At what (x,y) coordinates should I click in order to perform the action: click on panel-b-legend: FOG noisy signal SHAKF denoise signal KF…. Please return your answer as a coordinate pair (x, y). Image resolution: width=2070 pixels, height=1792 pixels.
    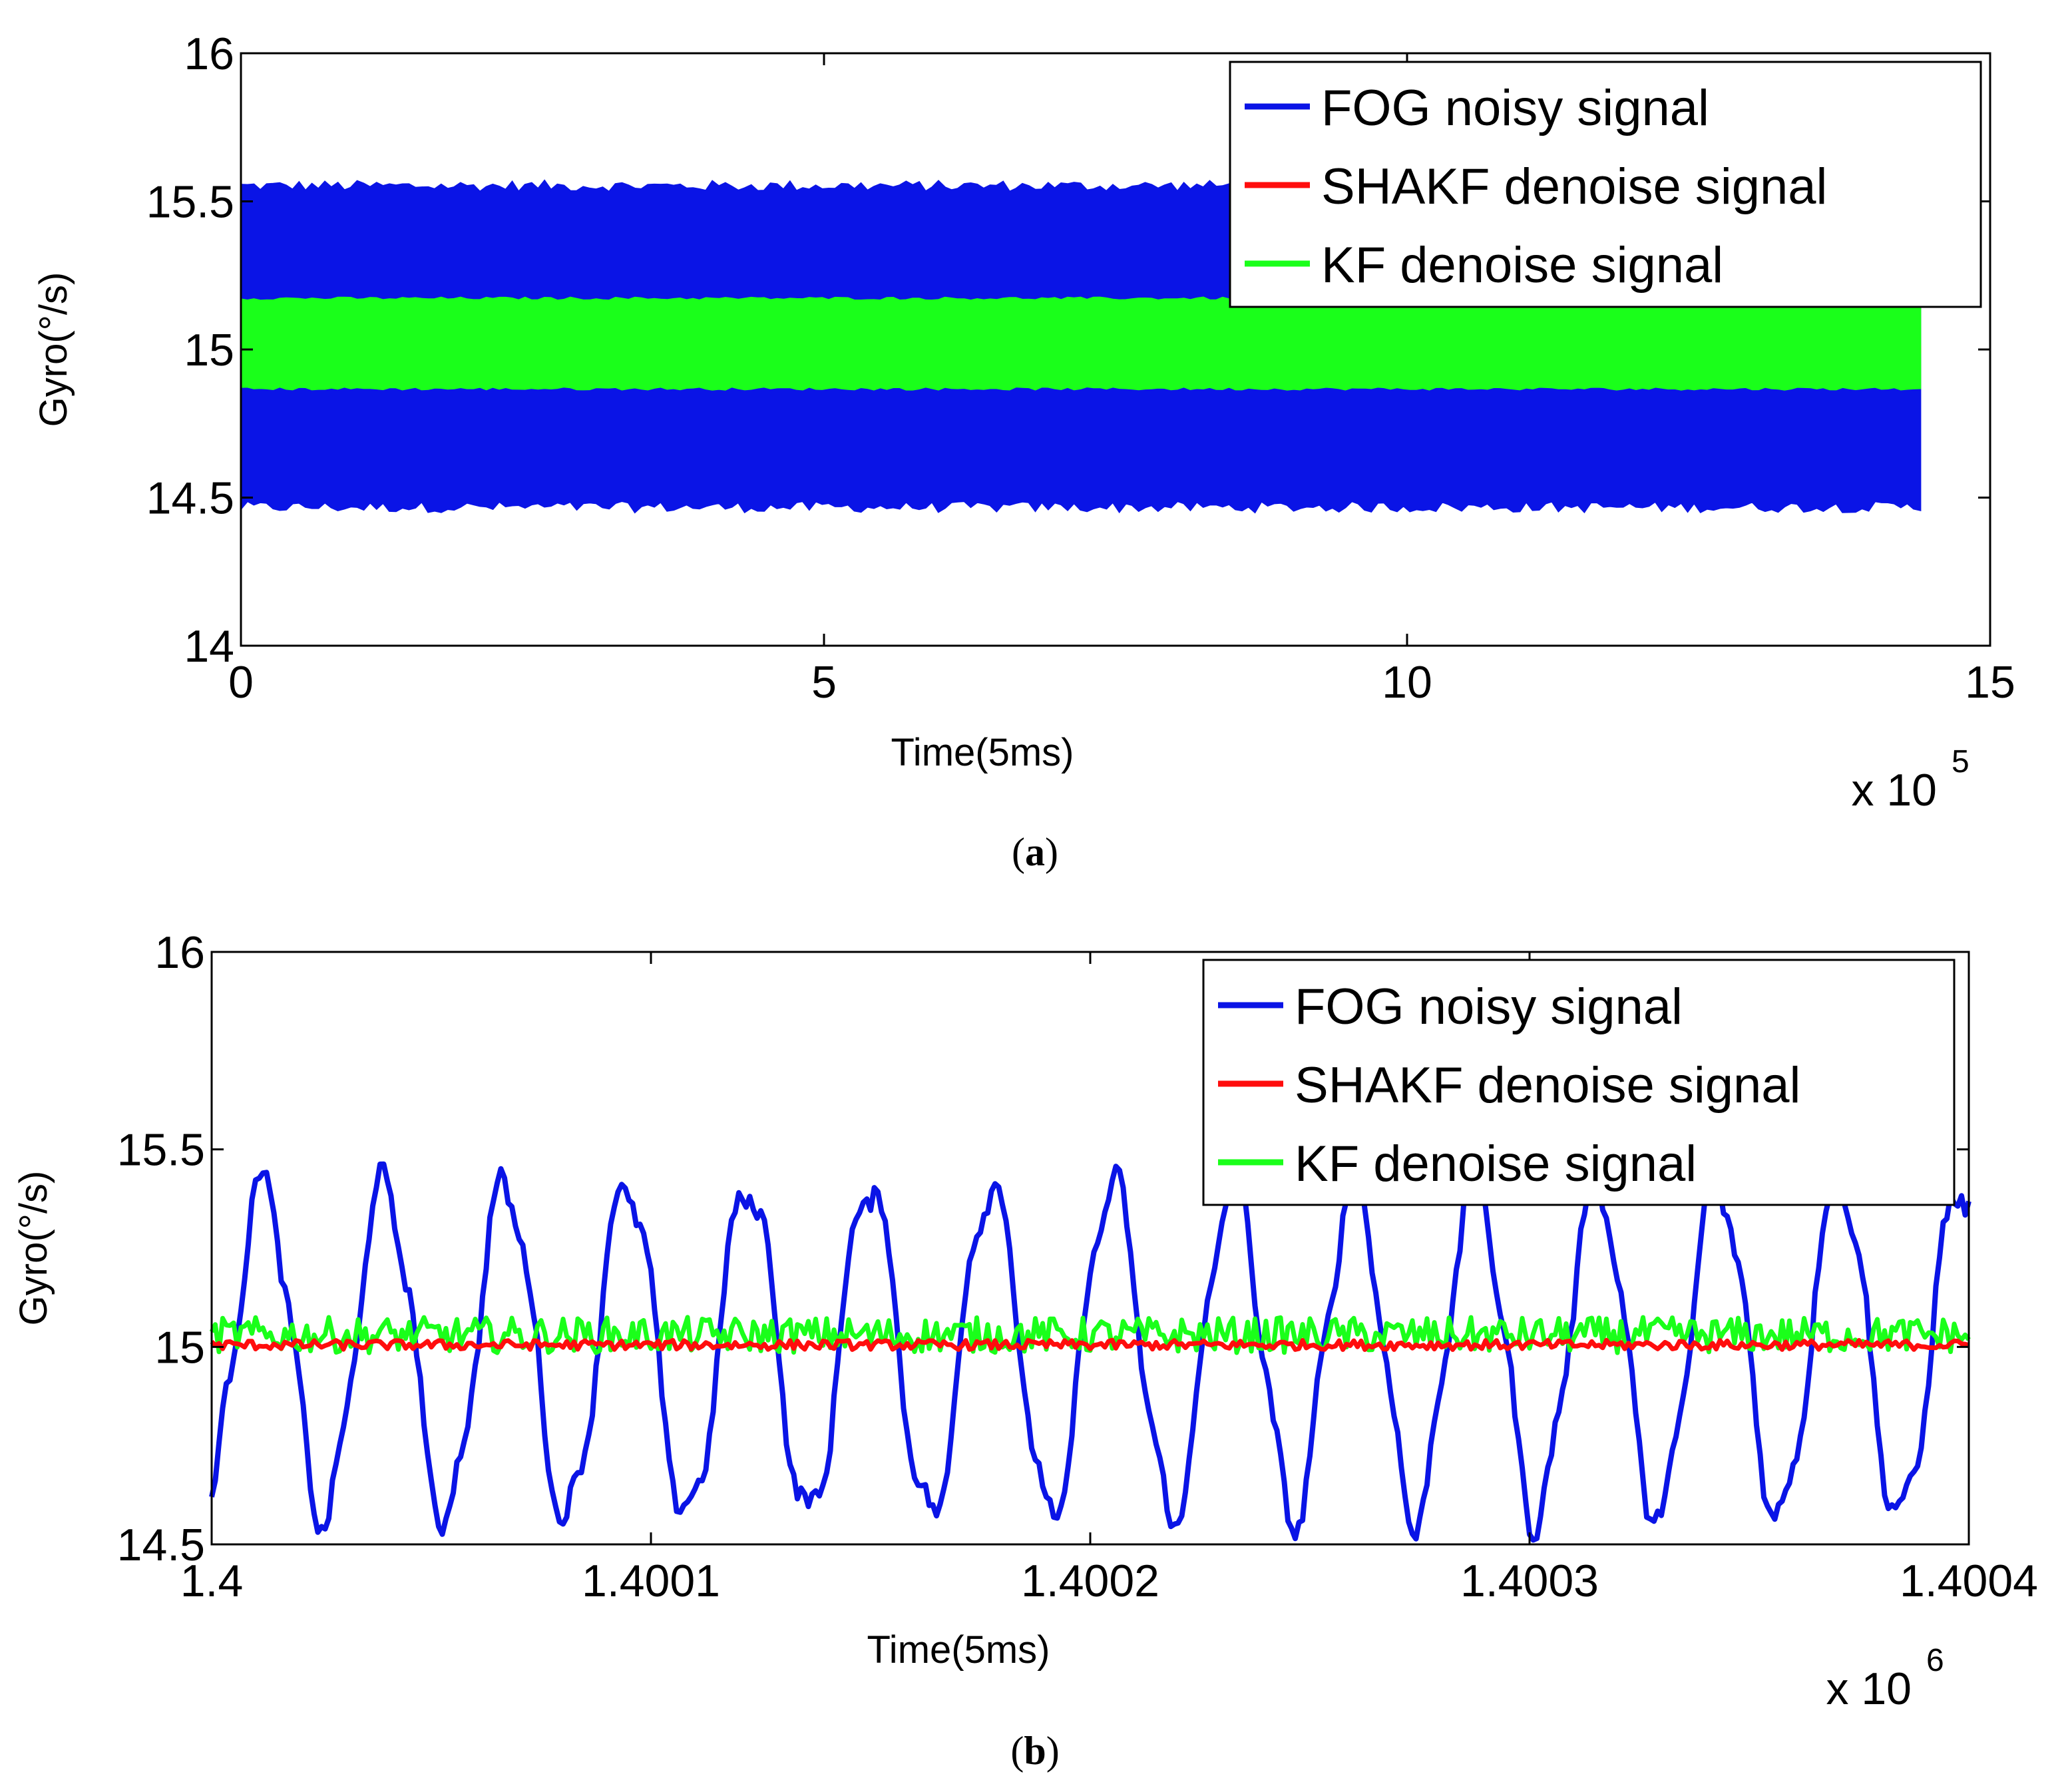
    Looking at the image, I should click on (1579, 1082).